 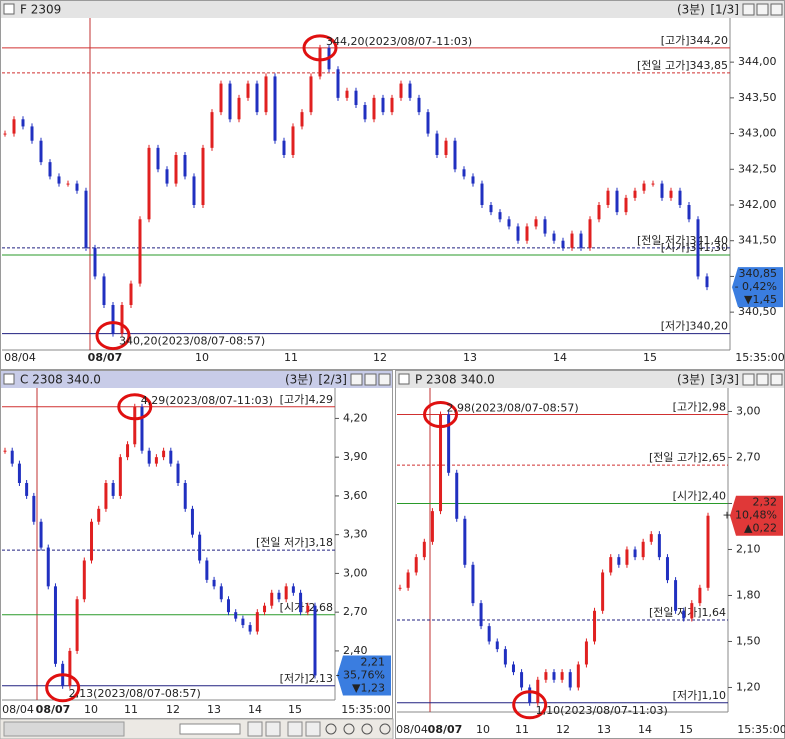 I want to click on y-tick-label: 4,20, so click(x=355, y=417).